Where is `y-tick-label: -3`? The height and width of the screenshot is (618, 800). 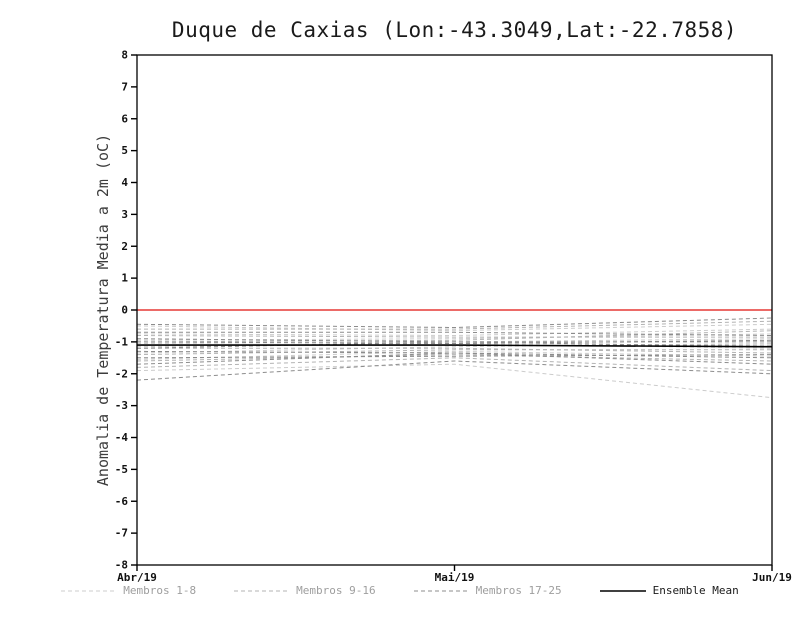 y-tick-label: -3 is located at coordinates (121, 405).